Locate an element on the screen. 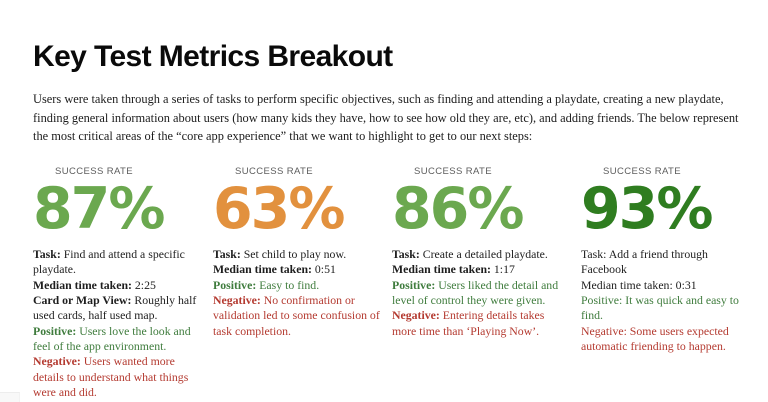 This screenshot has width=768, height=402. detail-text: 0:31 is located at coordinates (684, 284).